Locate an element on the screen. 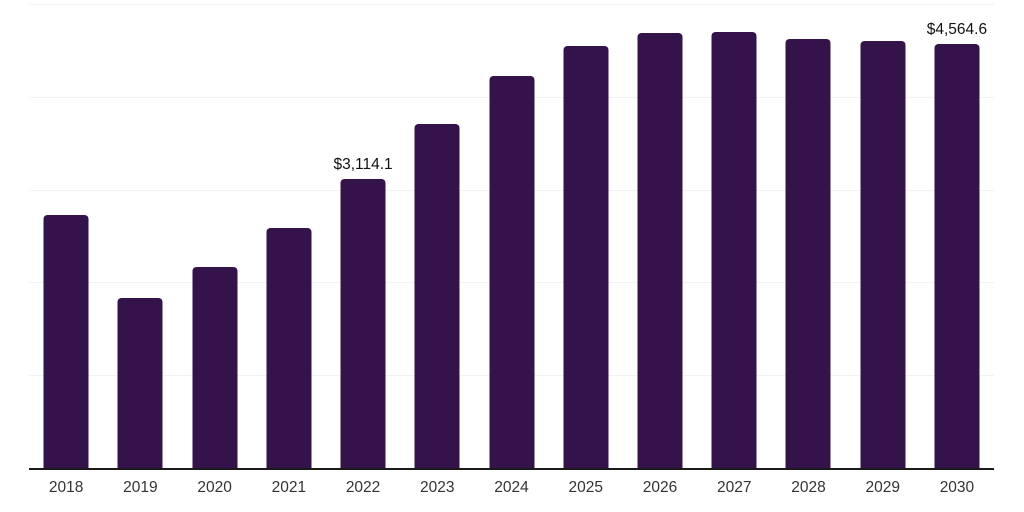 This screenshot has height=512, width=1024. bar-2028 is located at coordinates (808, 253).